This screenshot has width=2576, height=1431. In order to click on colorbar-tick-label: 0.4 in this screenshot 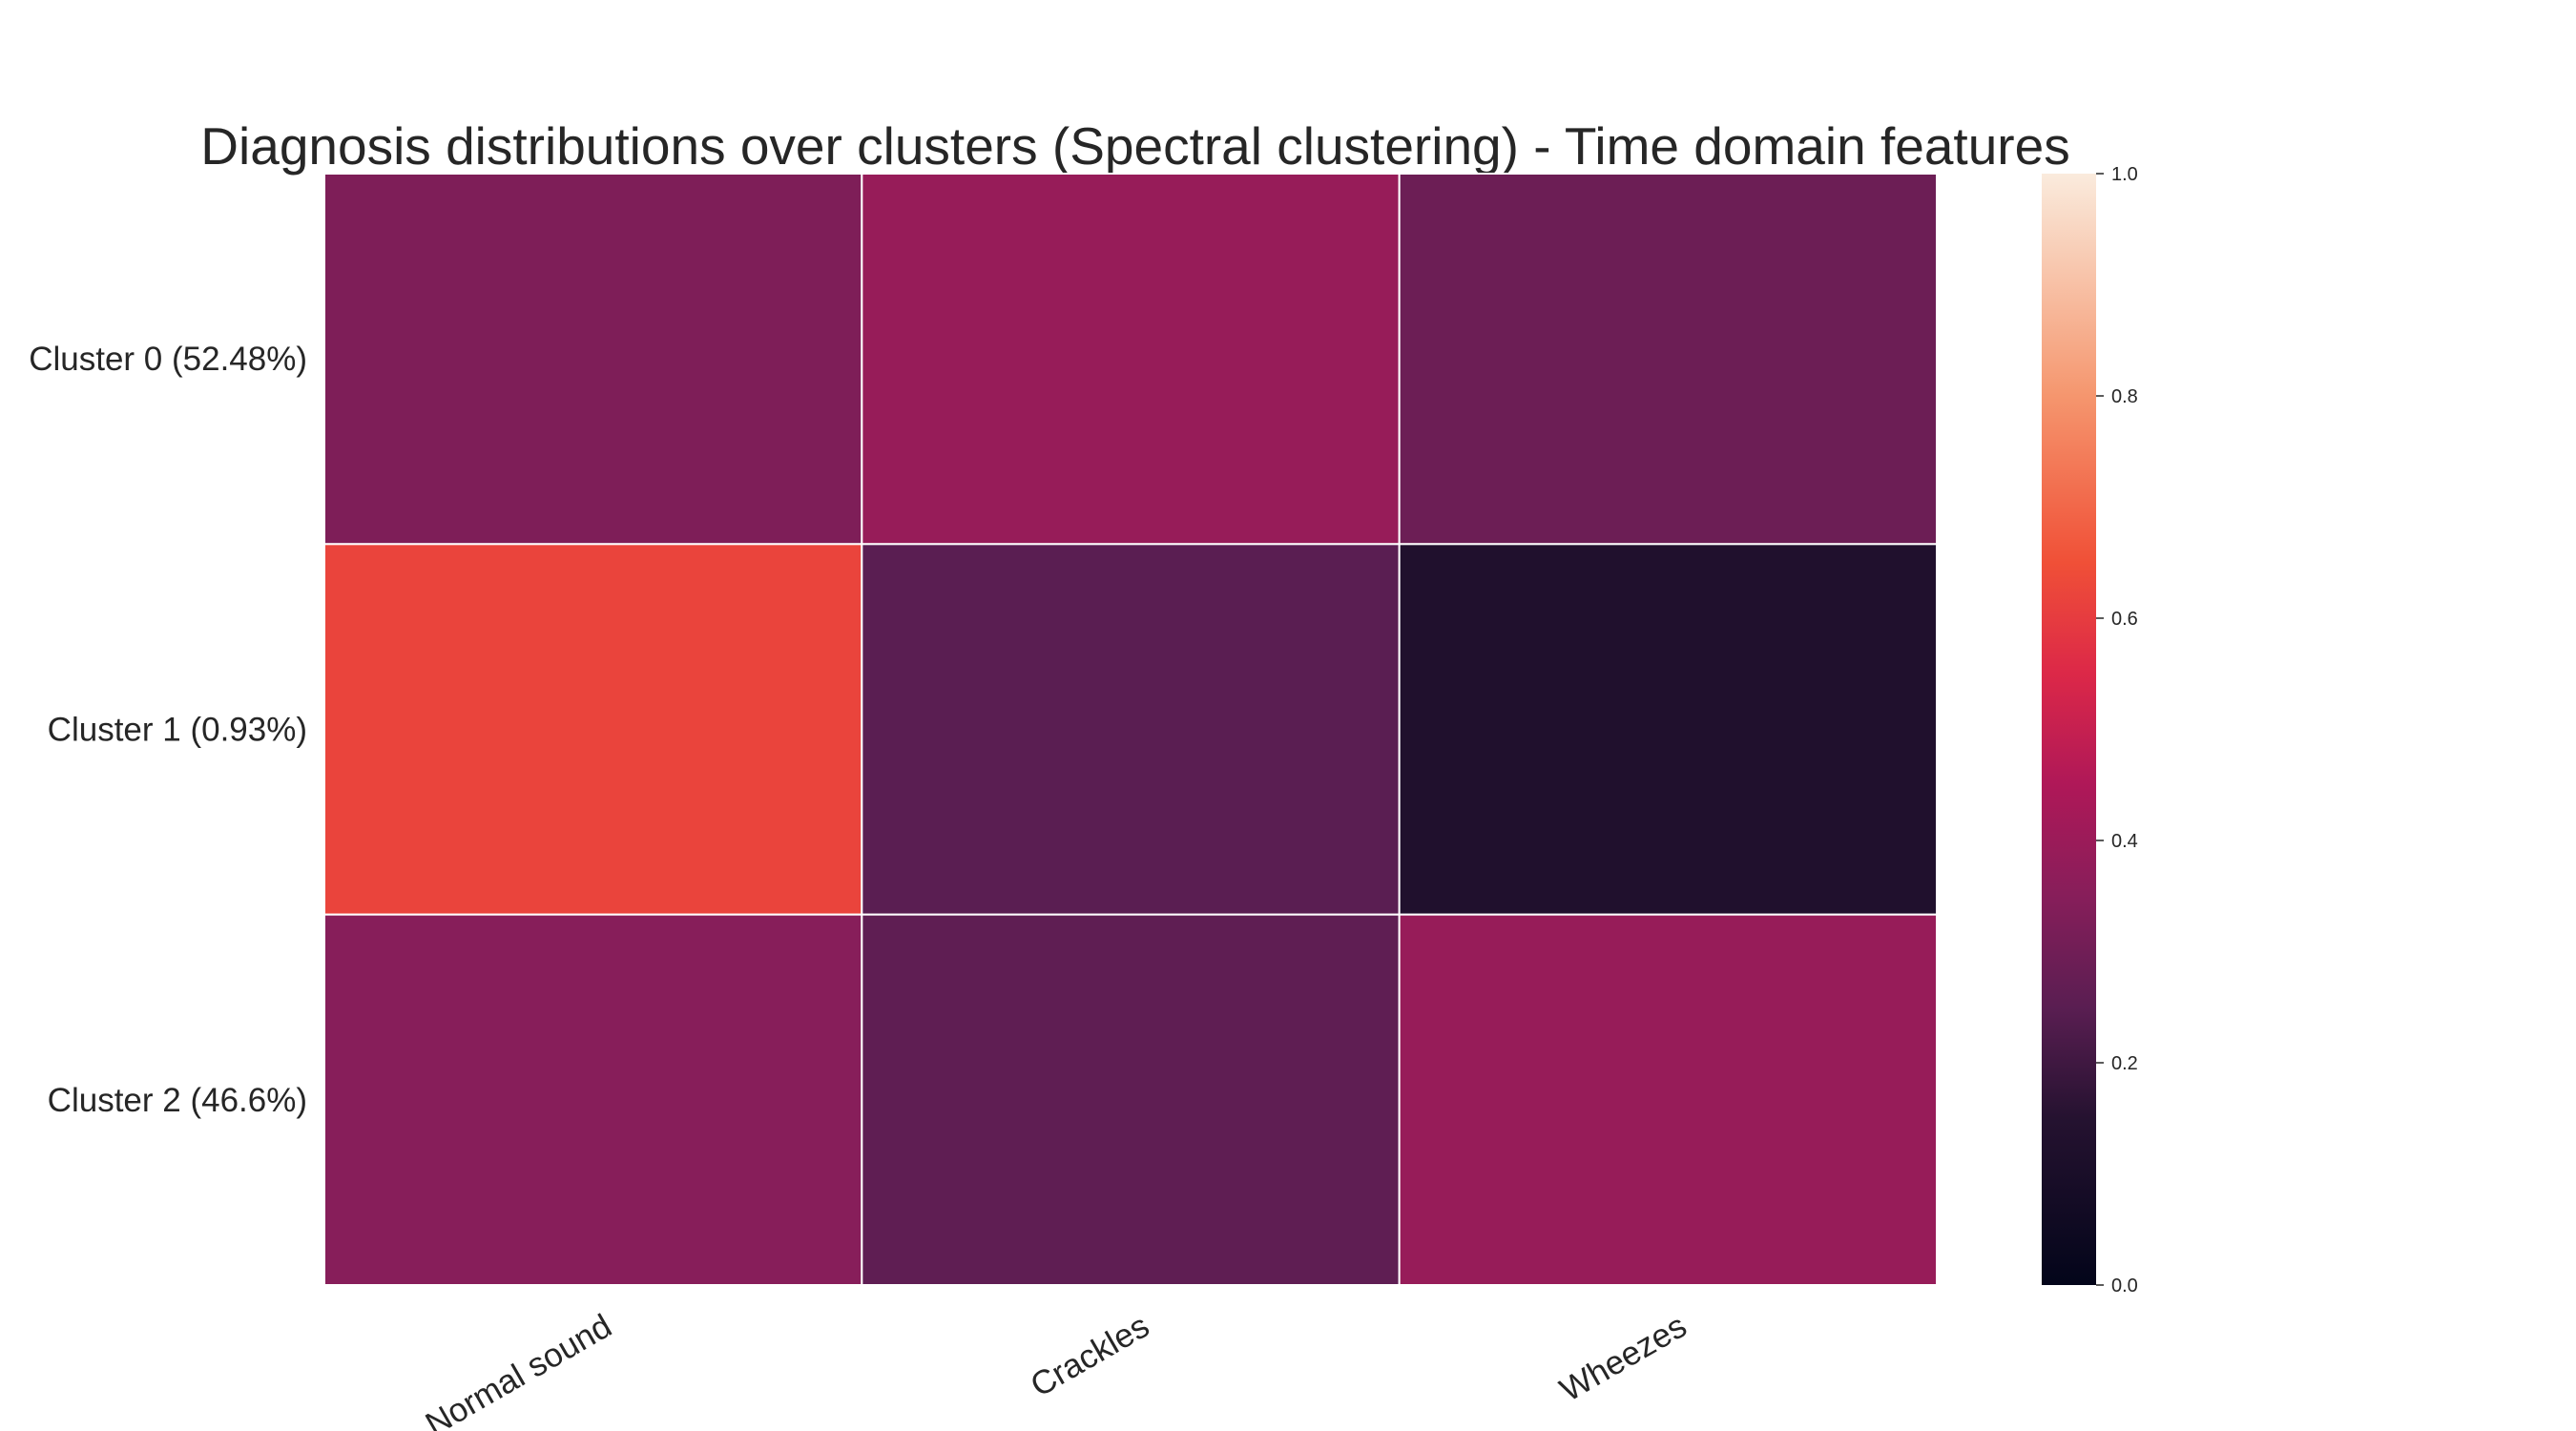, I will do `click(2124, 841)`.